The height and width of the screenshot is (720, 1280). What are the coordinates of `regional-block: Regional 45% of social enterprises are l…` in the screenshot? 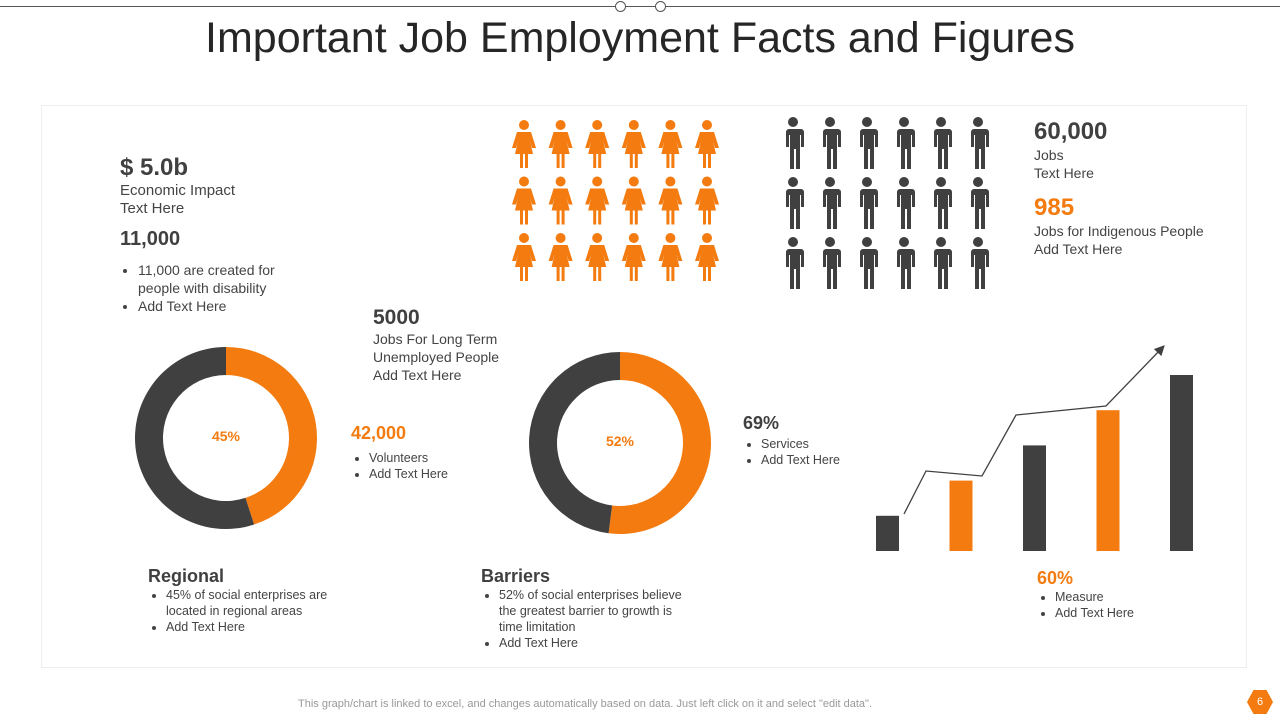 It's located at (248, 600).